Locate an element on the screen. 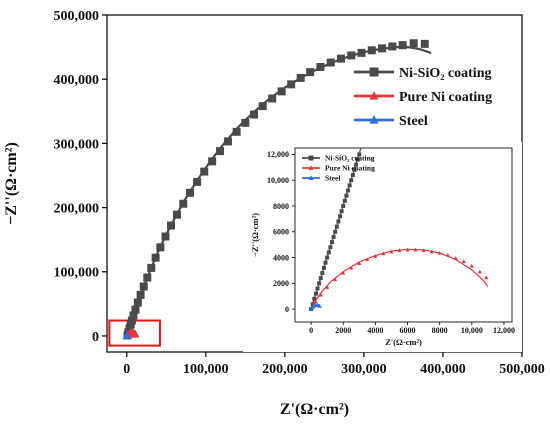  inset-legend-label-ni-sio2: Ni-SiO₂ coating is located at coordinates (350, 158).